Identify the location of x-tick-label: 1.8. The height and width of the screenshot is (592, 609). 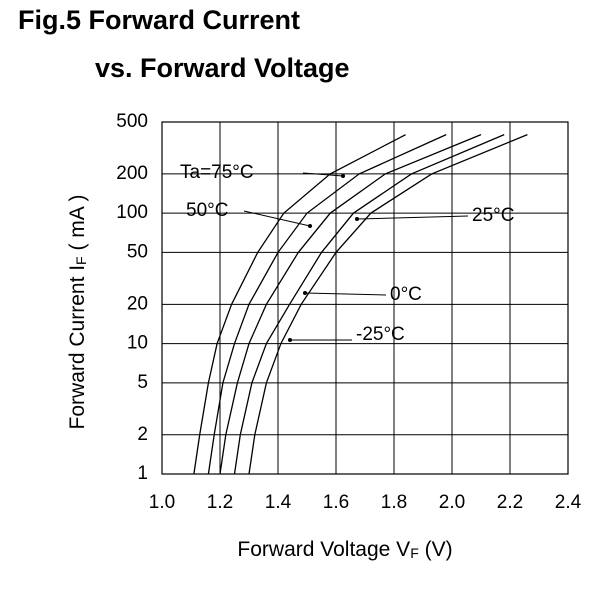
(394, 502).